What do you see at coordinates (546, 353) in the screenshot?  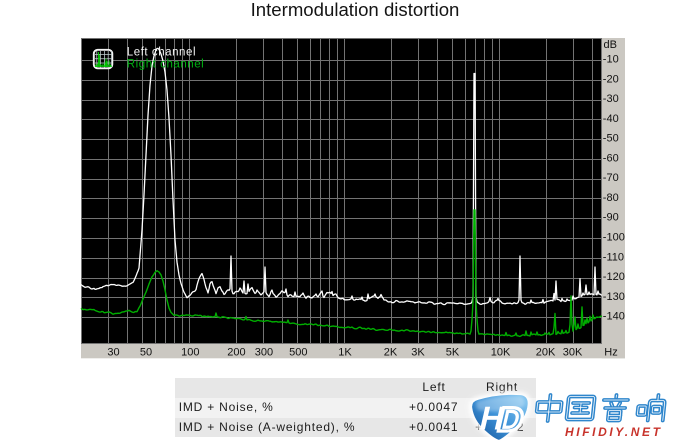 I see `svg-text: 20K` at bounding box center [546, 353].